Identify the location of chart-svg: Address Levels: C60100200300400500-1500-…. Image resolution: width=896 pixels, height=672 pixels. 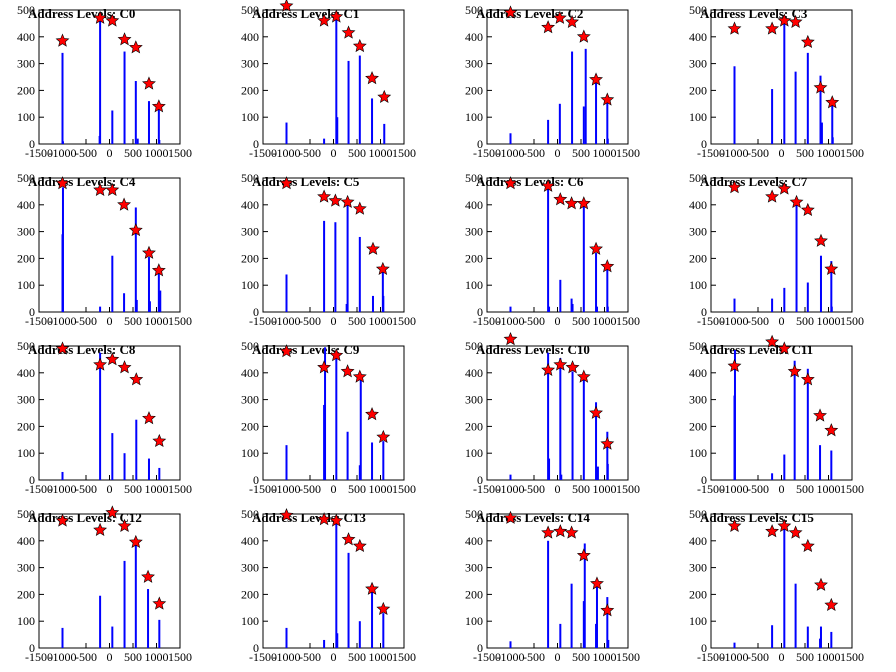
(552, 249).